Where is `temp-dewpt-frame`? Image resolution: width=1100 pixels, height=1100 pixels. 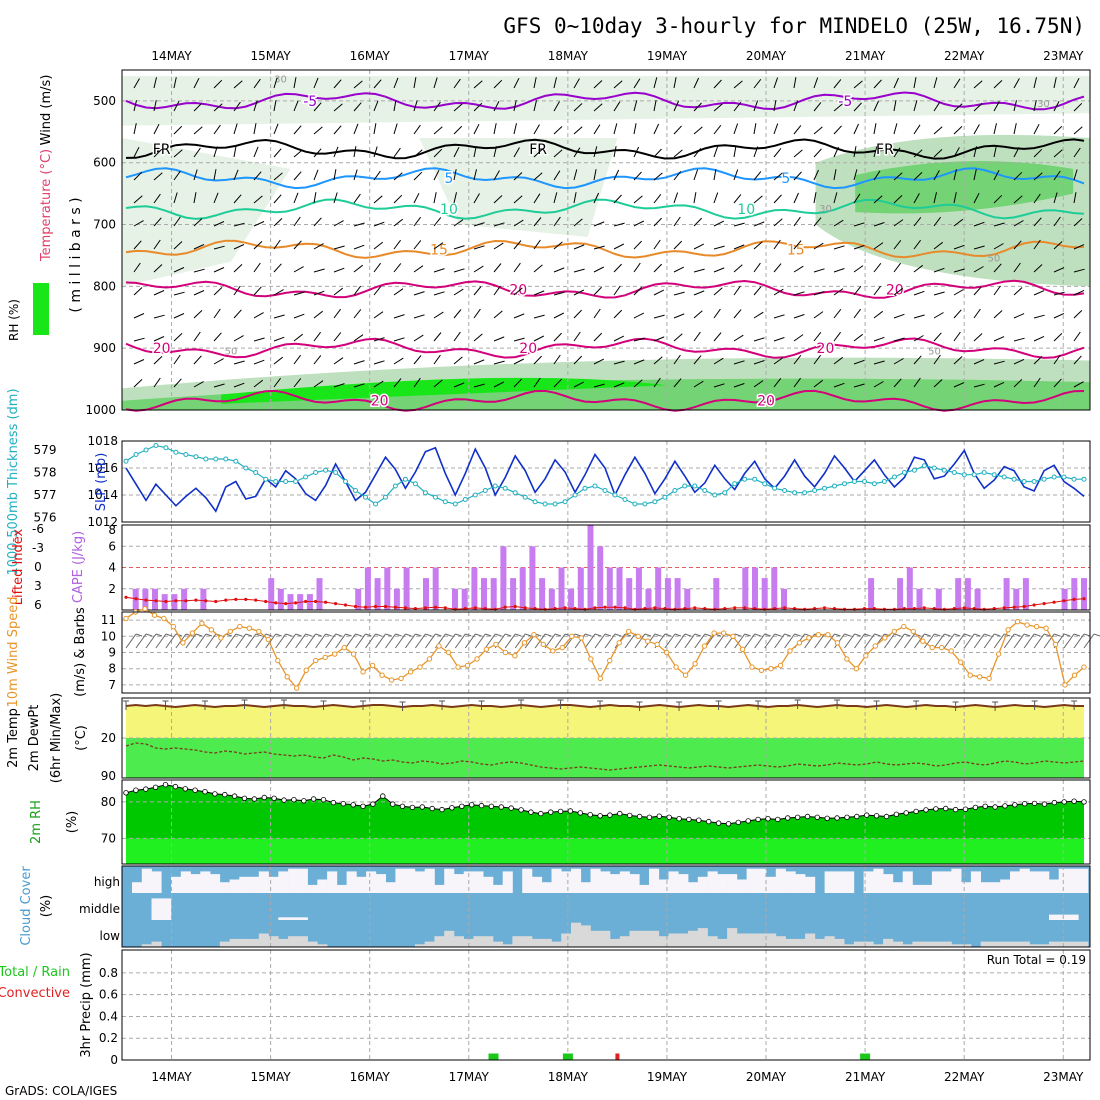 temp-dewpt-frame is located at coordinates (606, 738).